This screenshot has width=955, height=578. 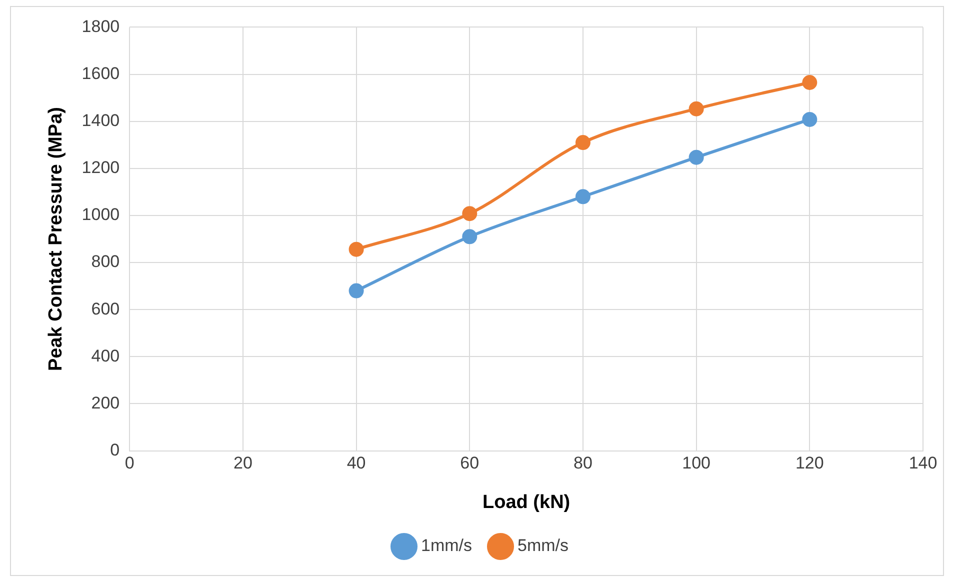 What do you see at coordinates (101, 168) in the screenshot?
I see `y-tick-label: 1200` at bounding box center [101, 168].